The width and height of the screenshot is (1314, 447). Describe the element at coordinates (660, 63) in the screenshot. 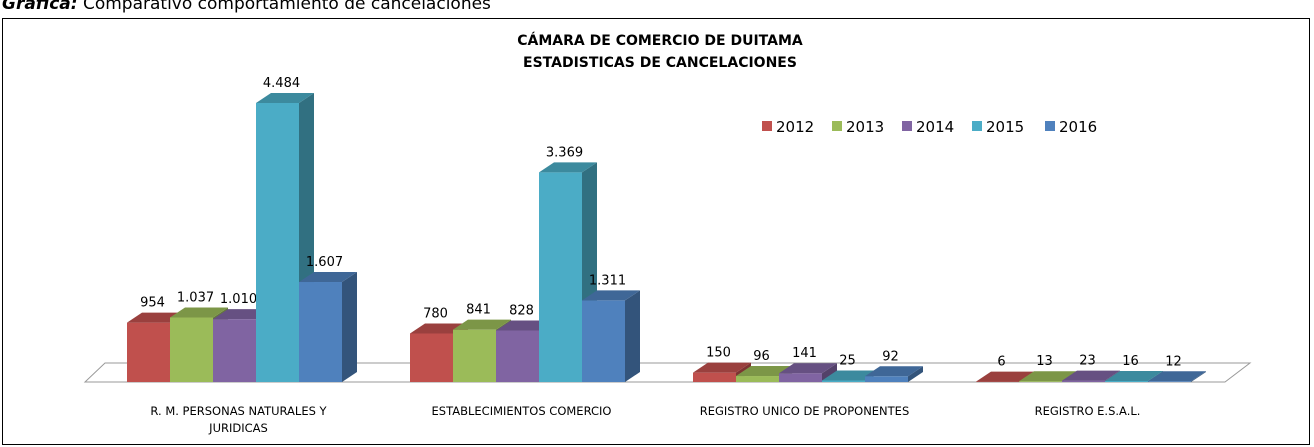

I see `chart-subtitle: ESTADISTICAS DE CANCELACIONES` at that location.